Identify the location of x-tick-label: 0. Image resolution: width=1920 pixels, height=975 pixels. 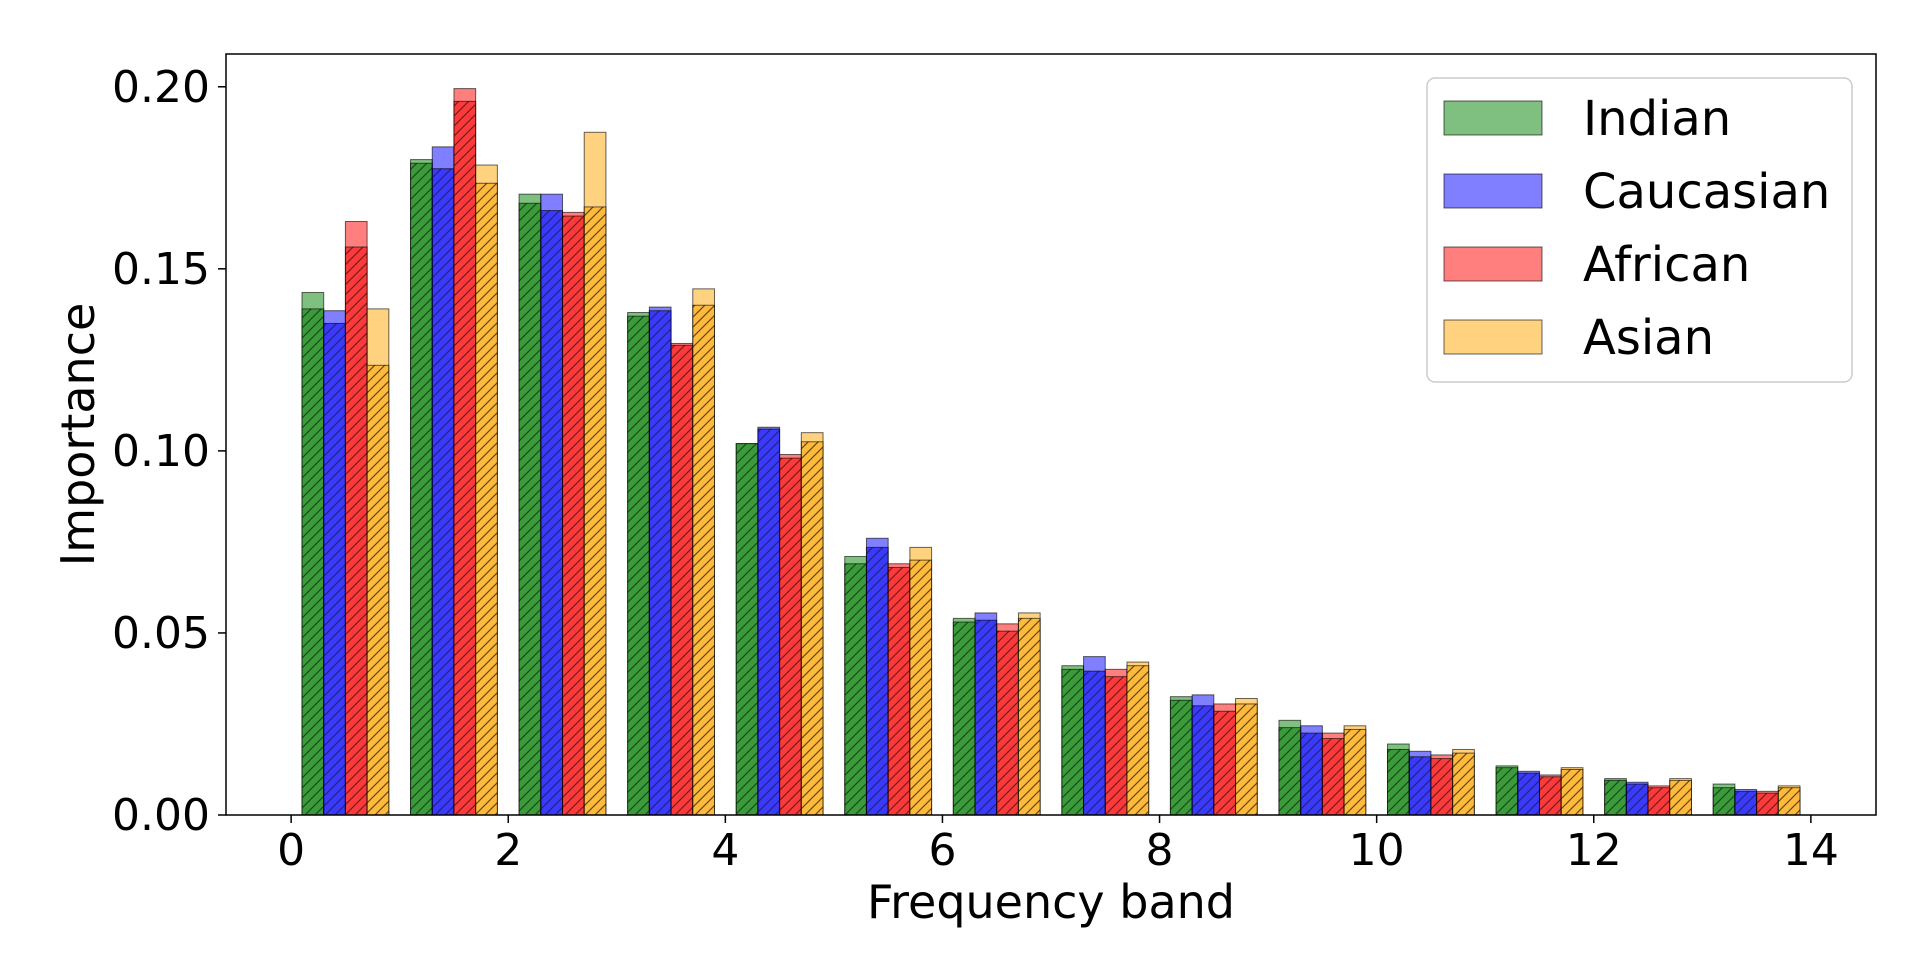
(291, 850).